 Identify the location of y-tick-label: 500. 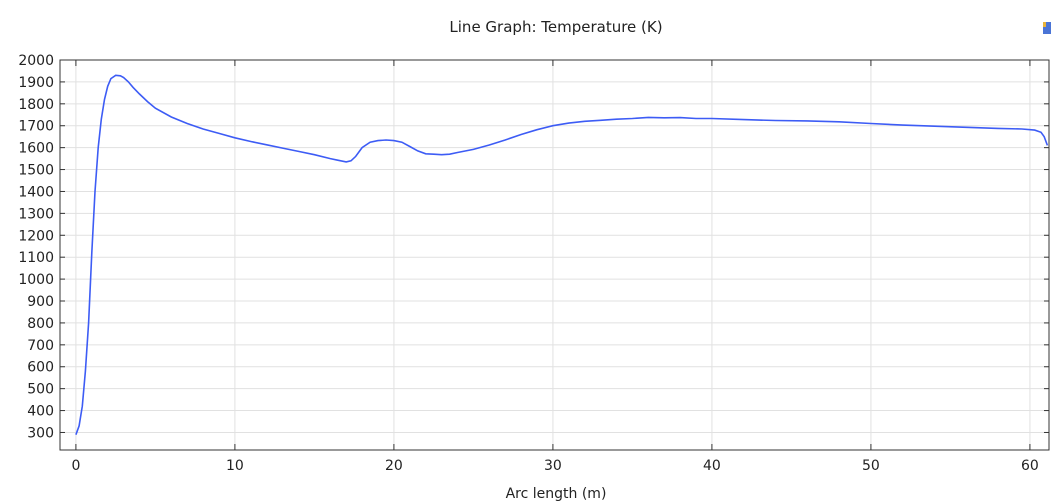
(40, 390).